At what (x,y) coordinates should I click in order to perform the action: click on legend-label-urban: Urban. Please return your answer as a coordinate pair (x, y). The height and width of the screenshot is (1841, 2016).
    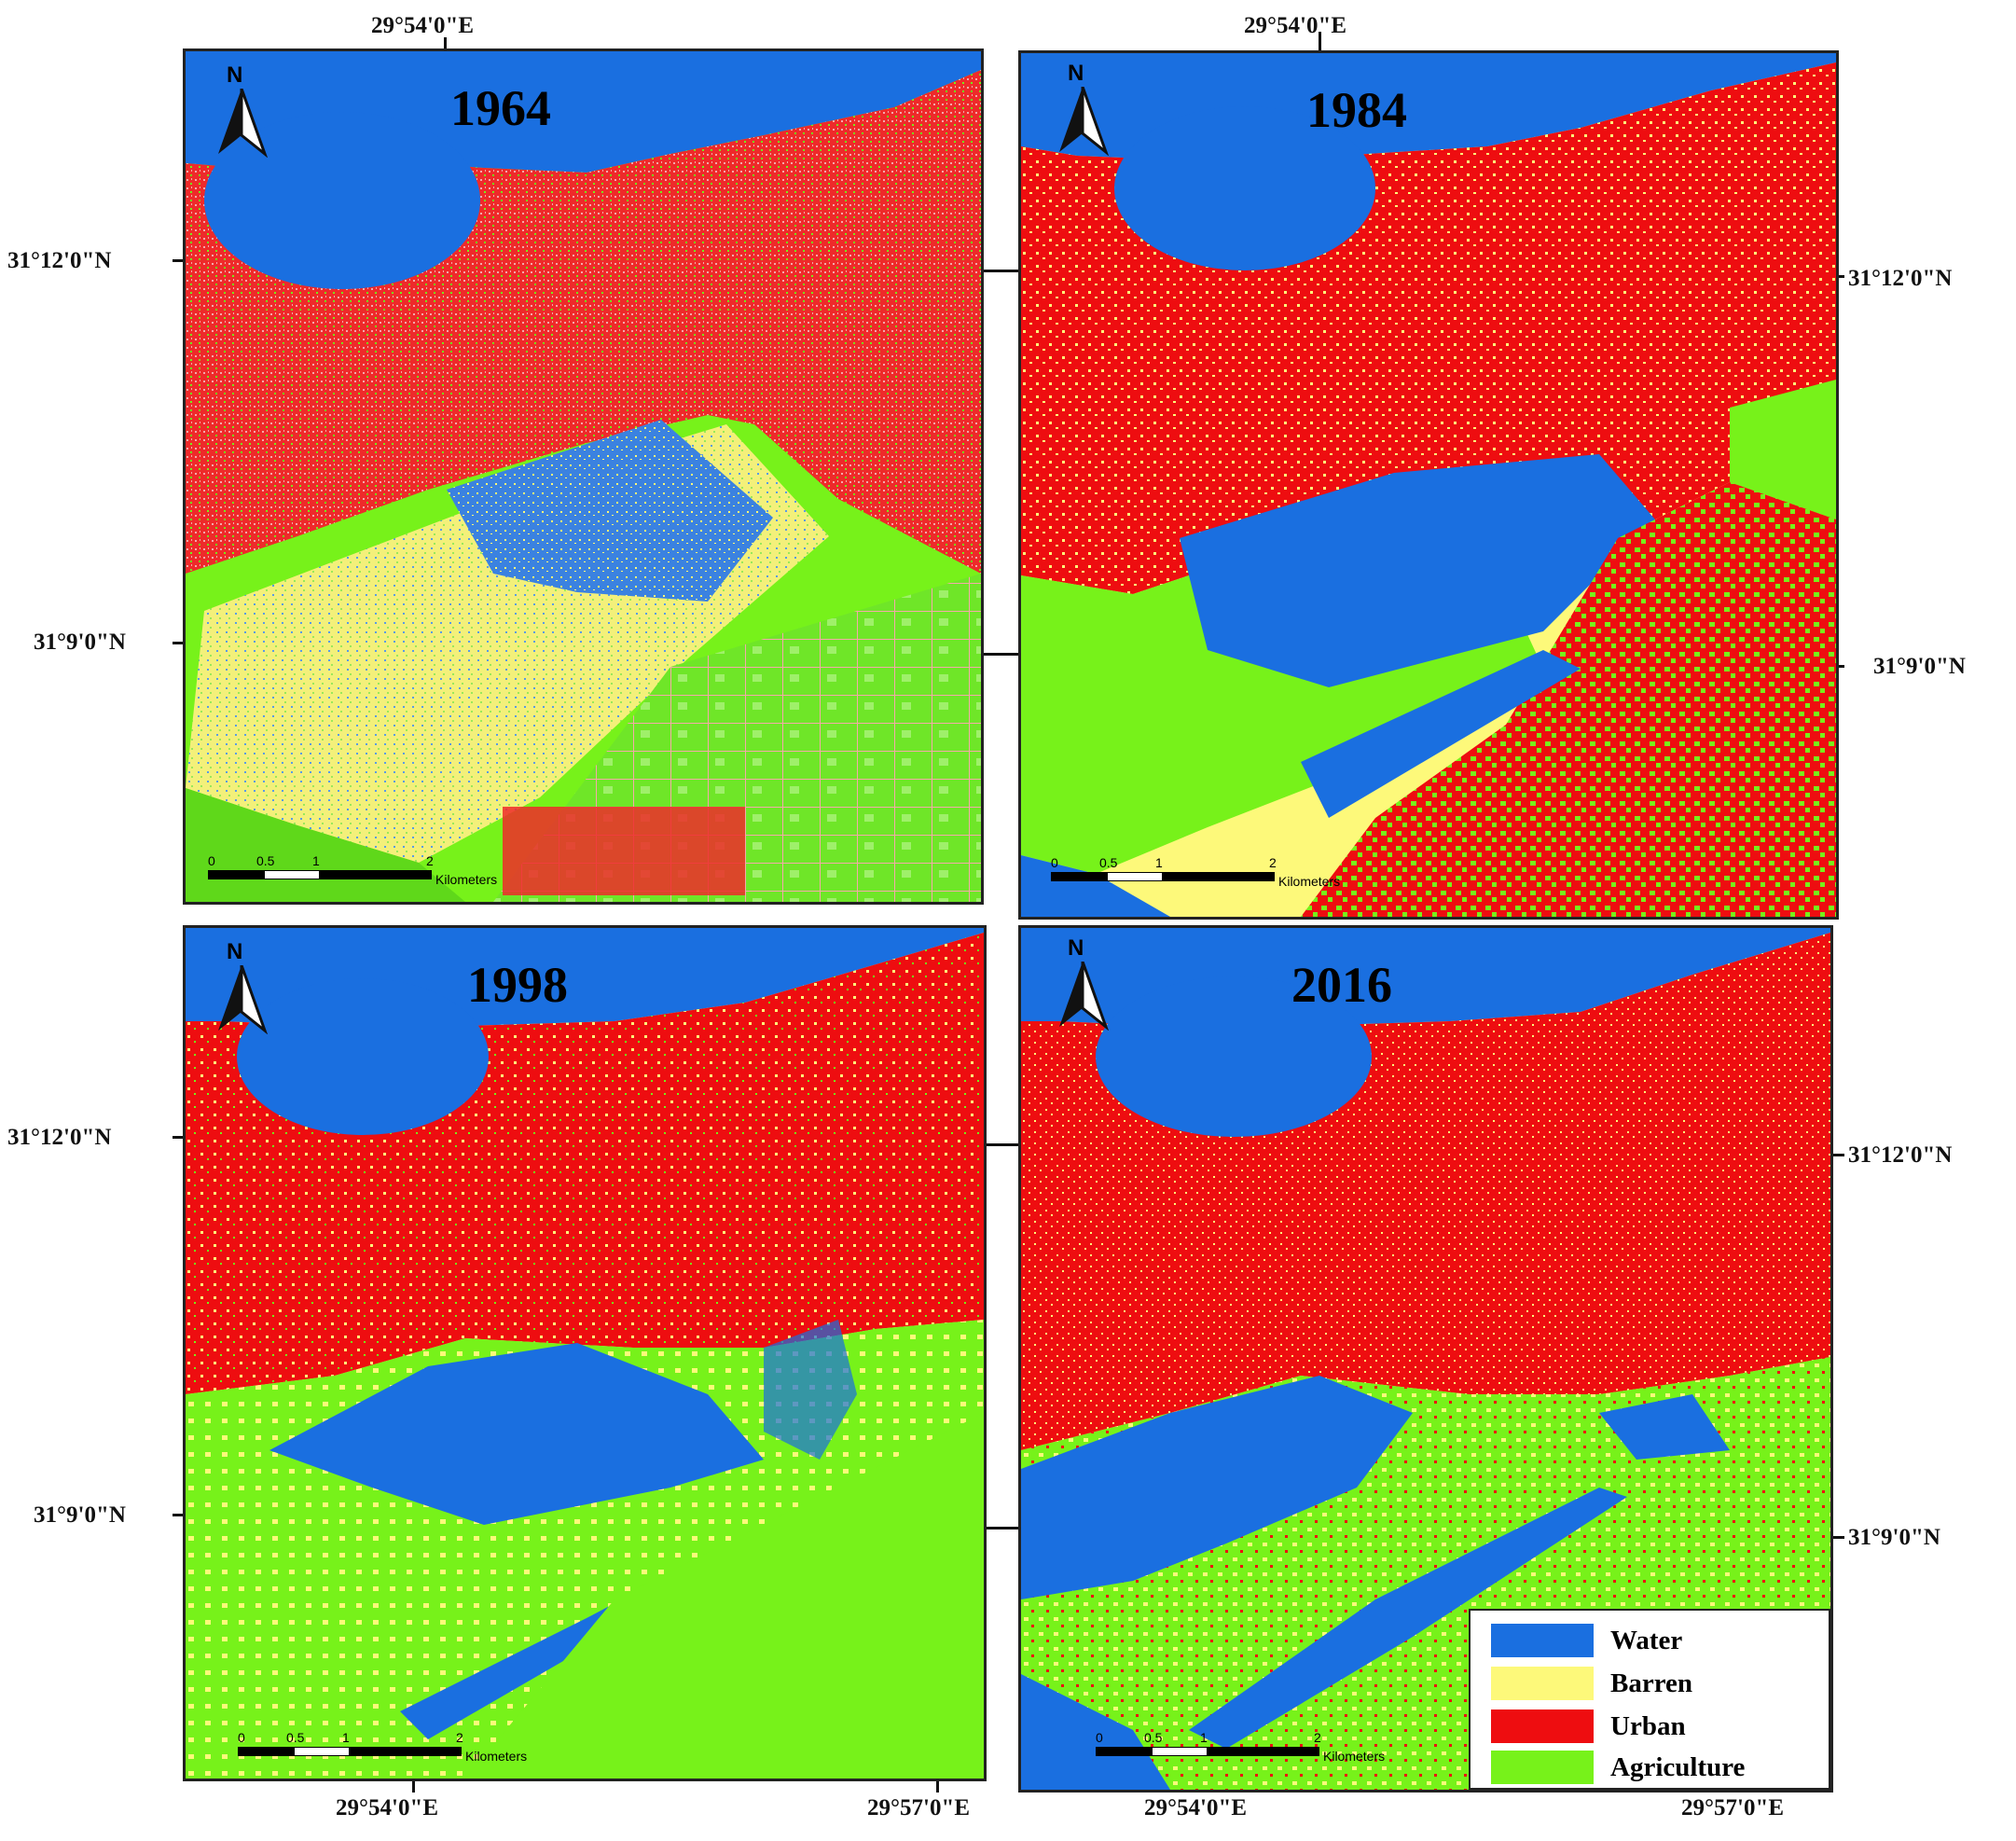
    Looking at the image, I should click on (1648, 1726).